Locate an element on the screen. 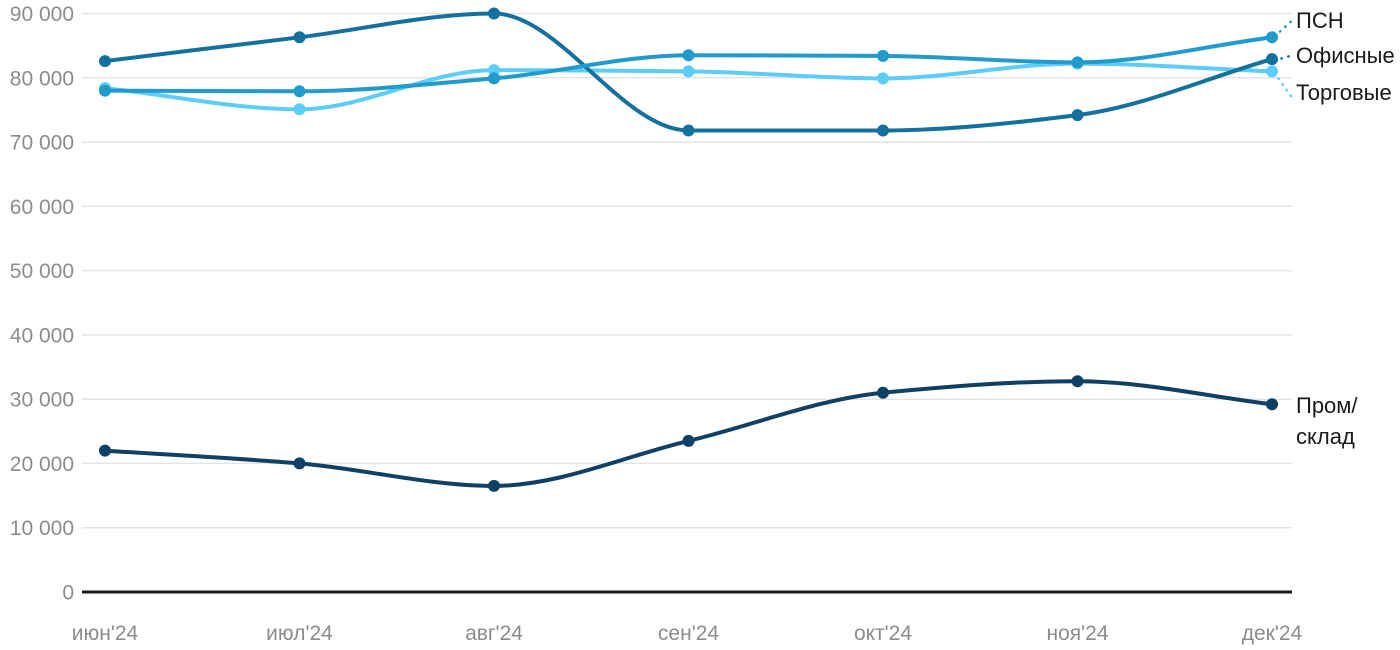 This screenshot has height=650, width=1400. series-label-psn: ПСН is located at coordinates (1320, 20).